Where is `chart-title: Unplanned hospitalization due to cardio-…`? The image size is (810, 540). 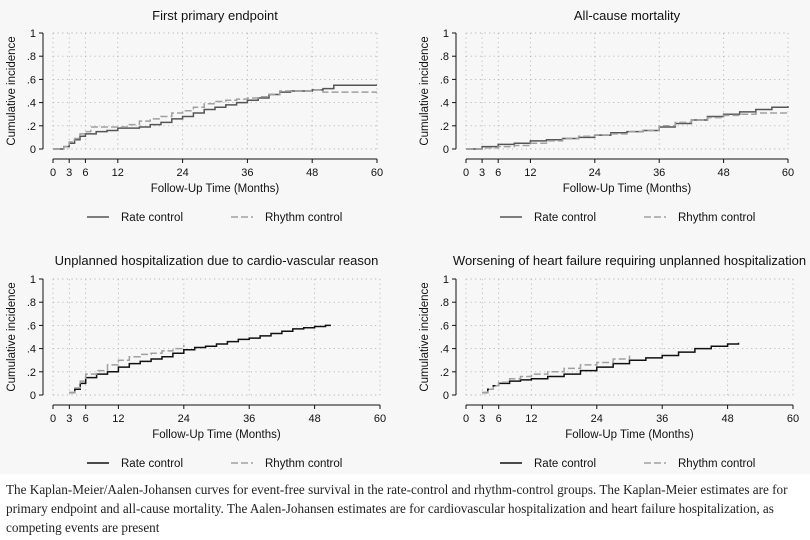 chart-title: Unplanned hospitalization due to cardio-… is located at coordinates (217, 260).